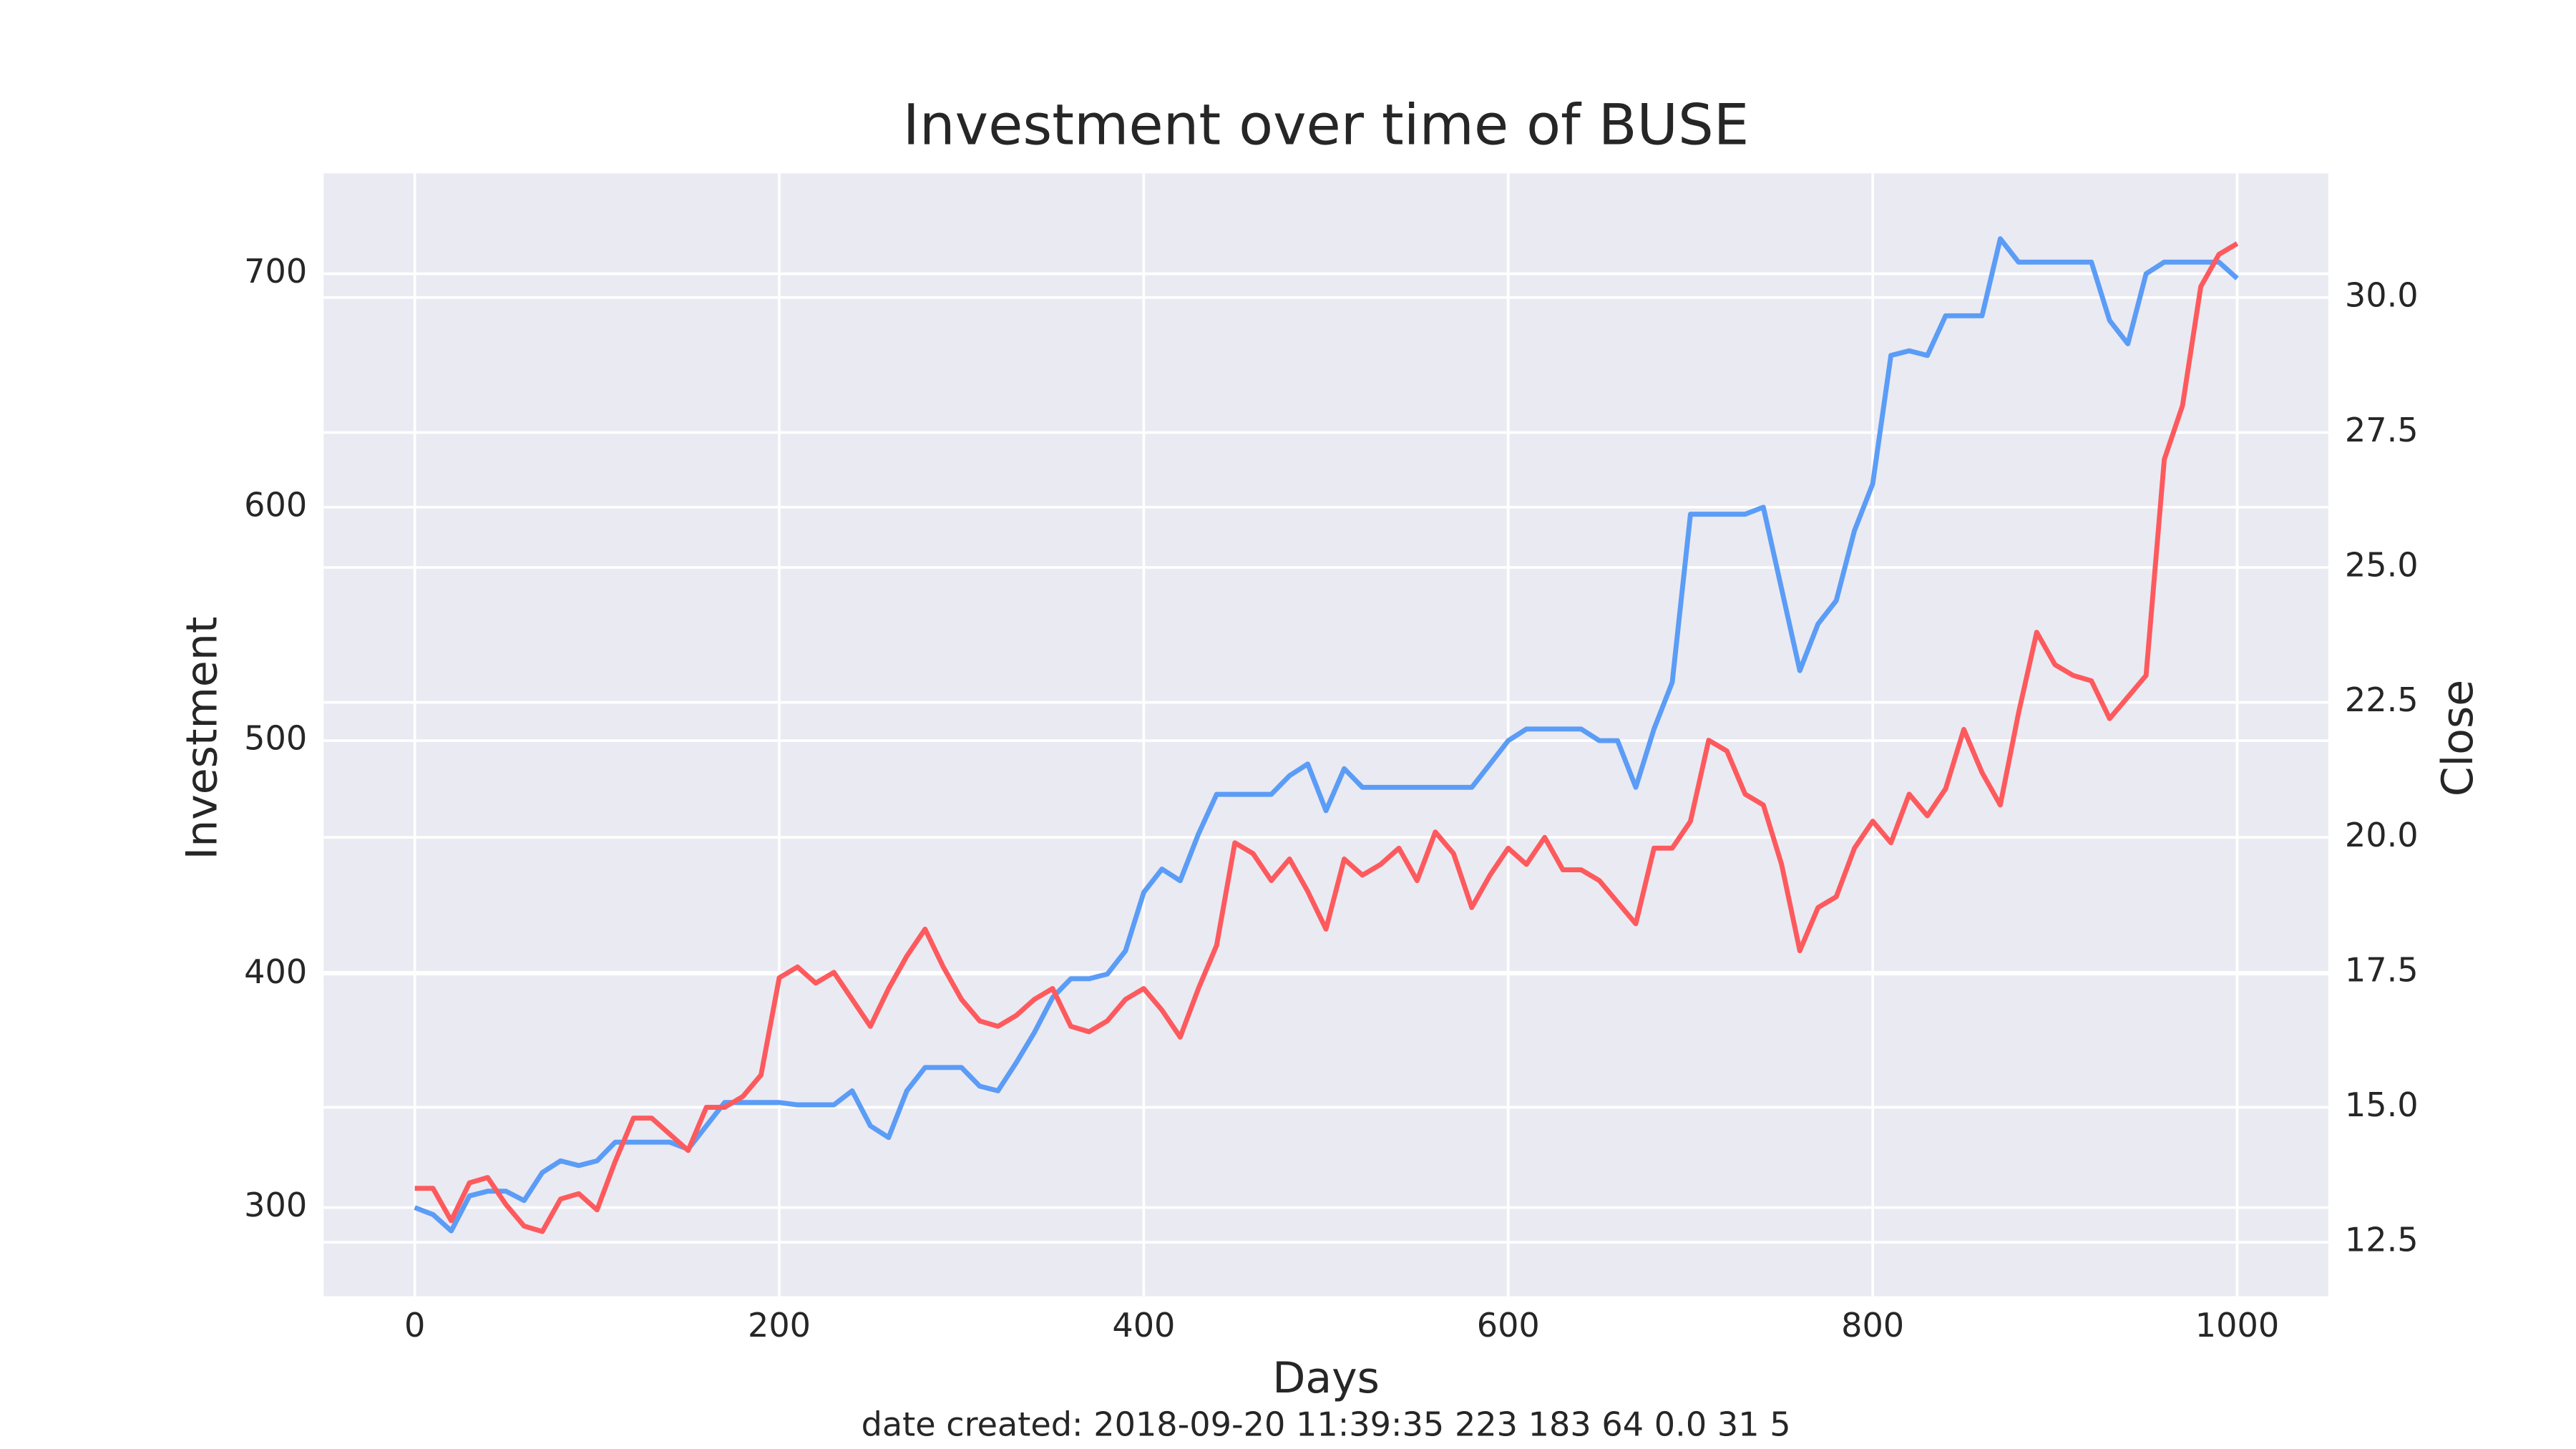 Image resolution: width=2576 pixels, height=1449 pixels. Describe the element at coordinates (2382, 969) in the screenshot. I see `y2-tick-label: 17.5` at that location.